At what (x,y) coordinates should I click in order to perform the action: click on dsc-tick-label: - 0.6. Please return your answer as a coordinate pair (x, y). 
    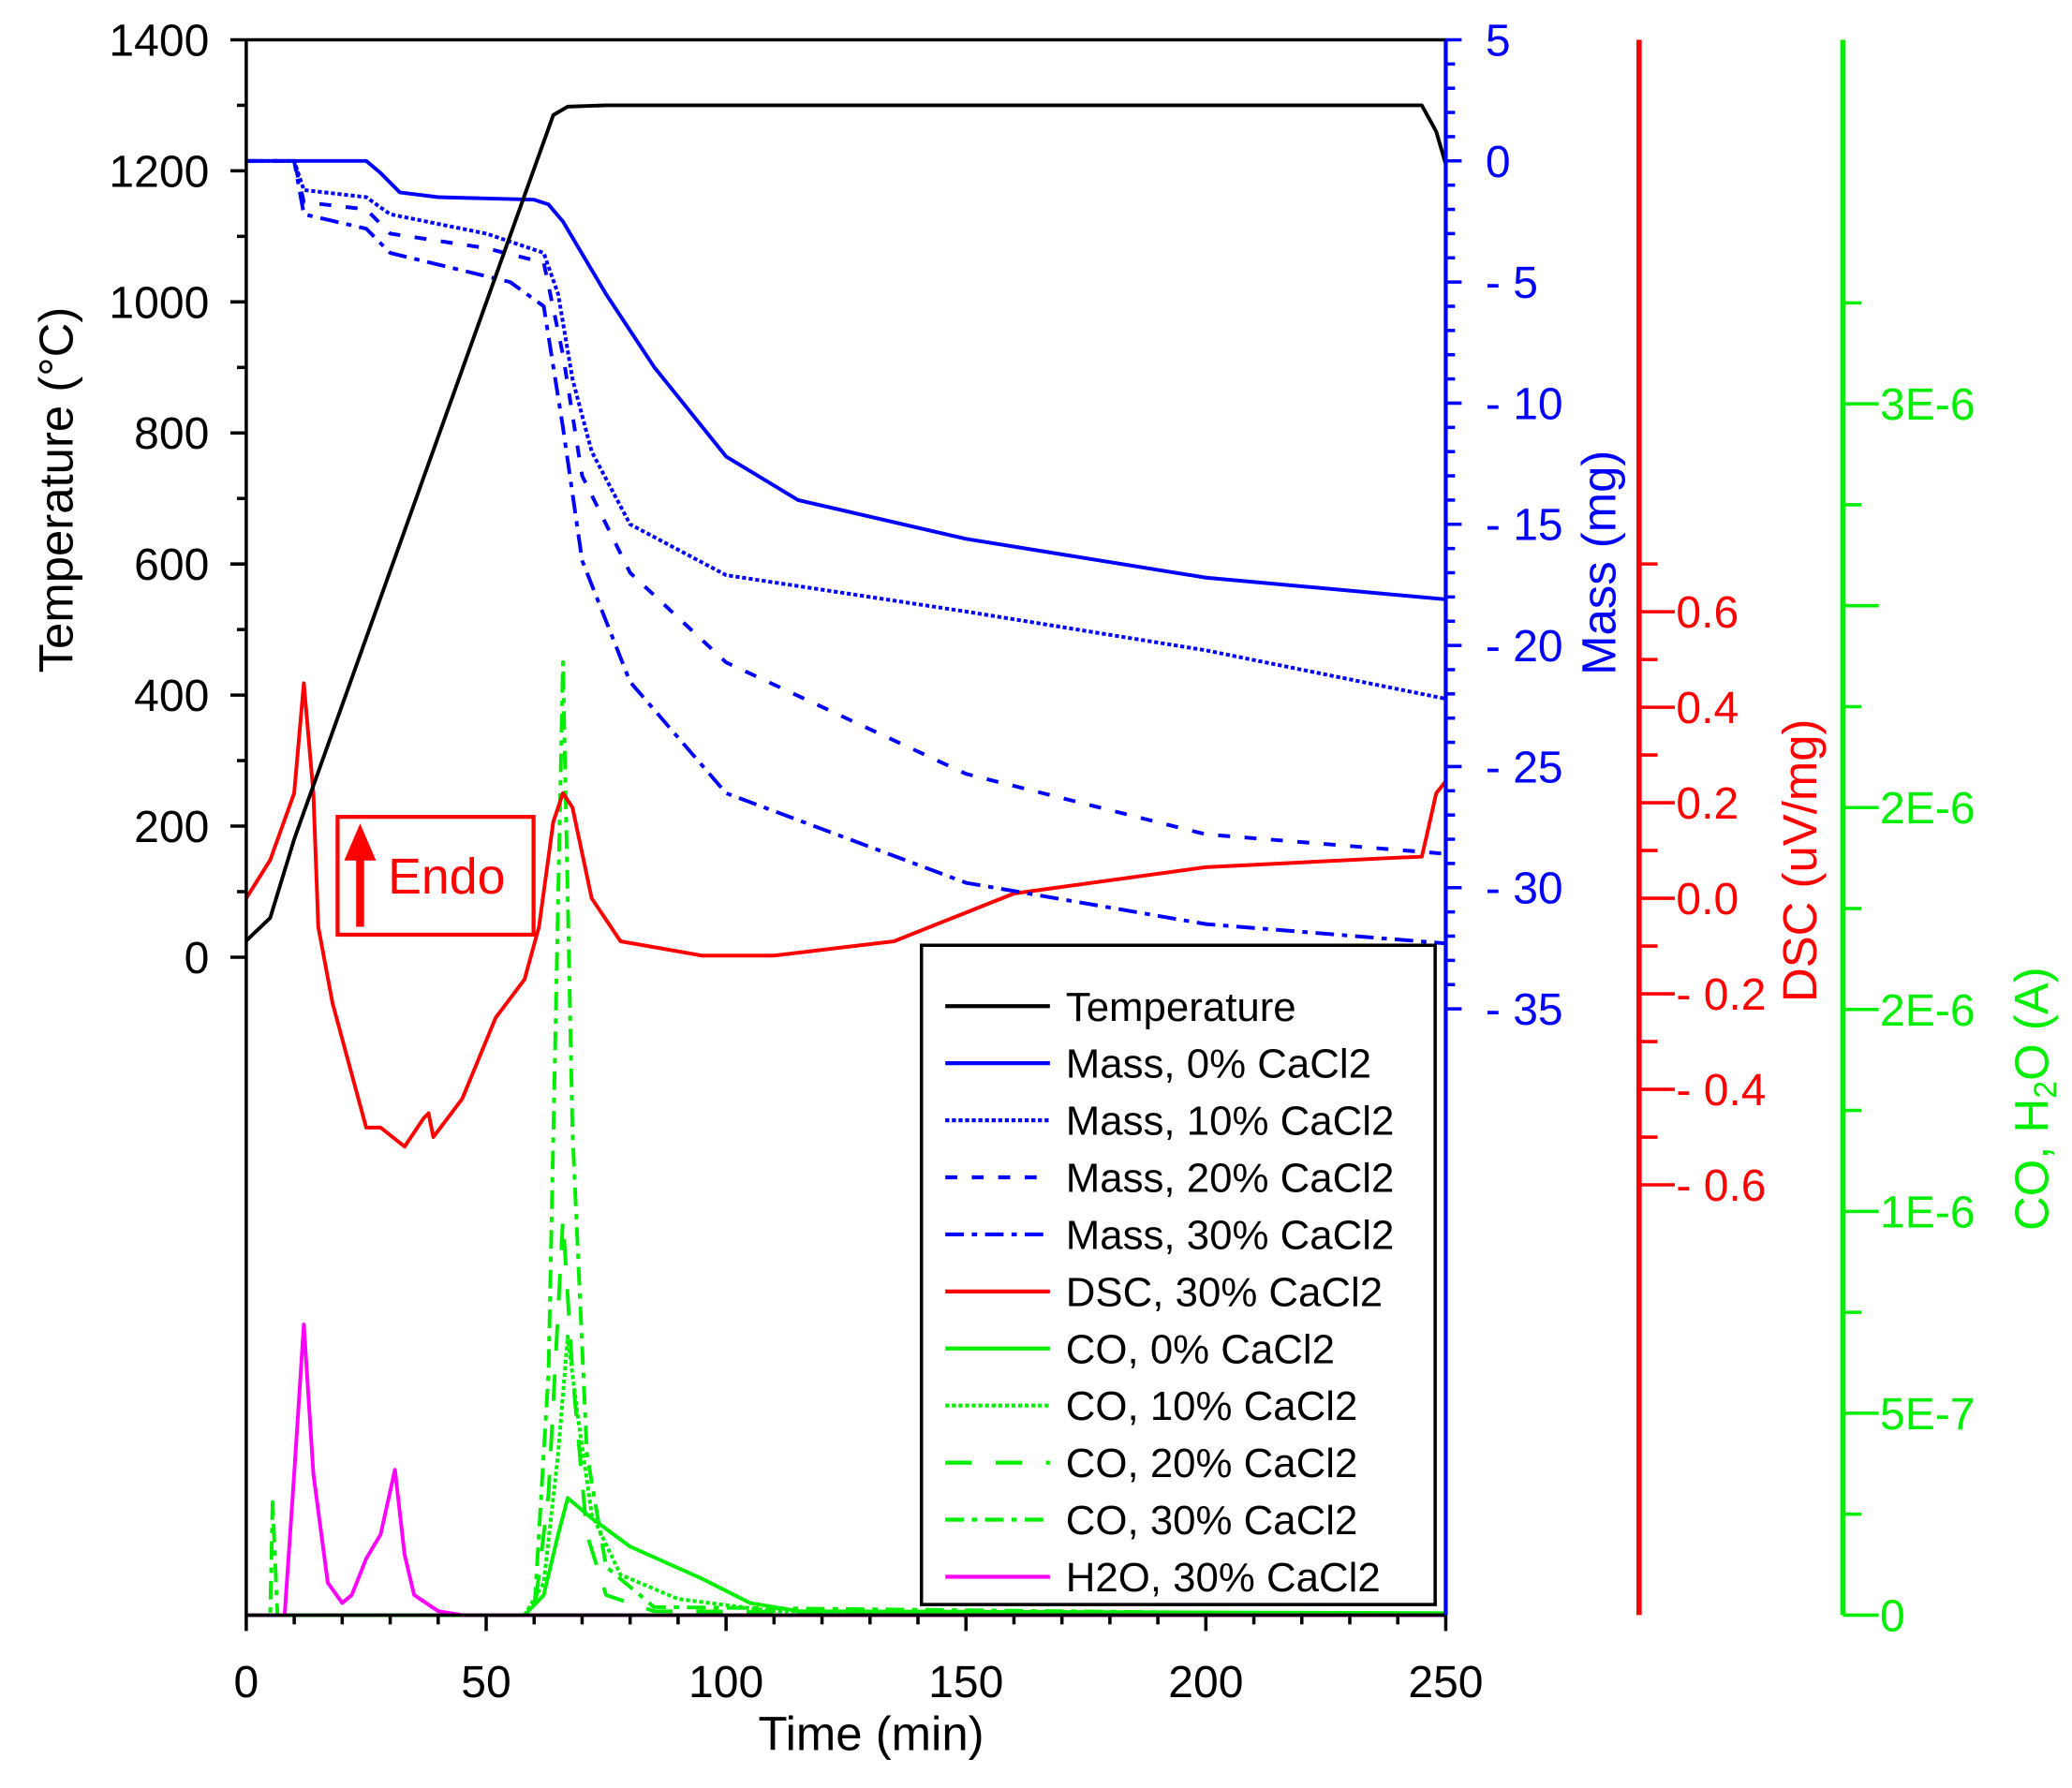
    Looking at the image, I should click on (1721, 1186).